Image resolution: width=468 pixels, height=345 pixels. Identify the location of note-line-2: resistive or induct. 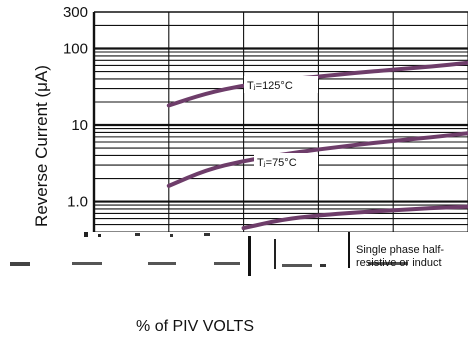
(399, 263).